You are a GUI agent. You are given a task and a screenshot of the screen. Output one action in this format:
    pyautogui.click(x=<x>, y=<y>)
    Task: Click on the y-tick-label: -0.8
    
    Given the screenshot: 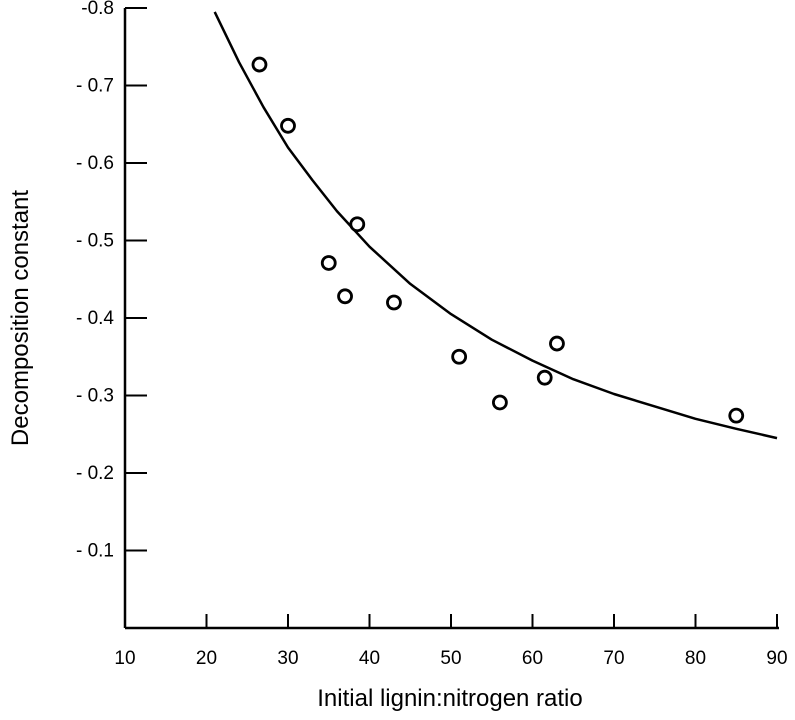 What is the action you would take?
    pyautogui.click(x=97, y=9)
    